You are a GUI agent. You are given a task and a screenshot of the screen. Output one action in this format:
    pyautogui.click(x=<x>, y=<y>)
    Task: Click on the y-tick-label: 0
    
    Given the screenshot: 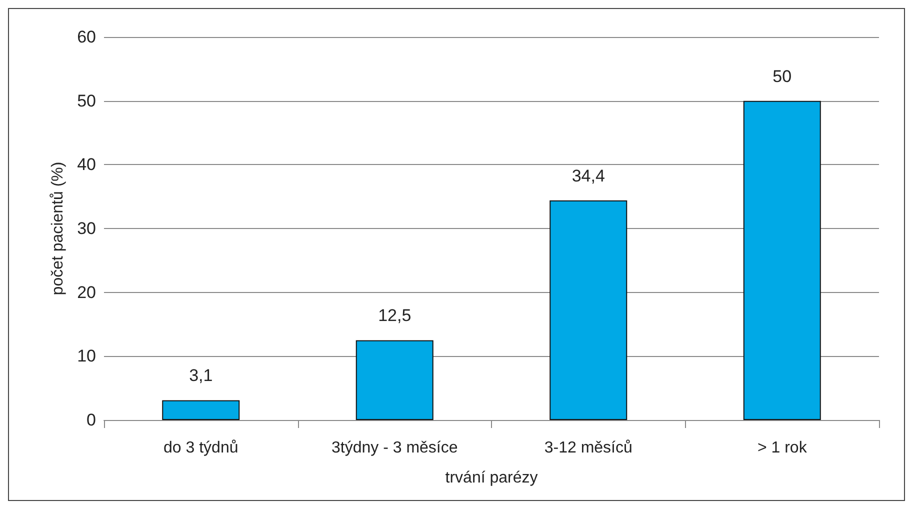 What is the action you would take?
    pyautogui.click(x=91, y=420)
    